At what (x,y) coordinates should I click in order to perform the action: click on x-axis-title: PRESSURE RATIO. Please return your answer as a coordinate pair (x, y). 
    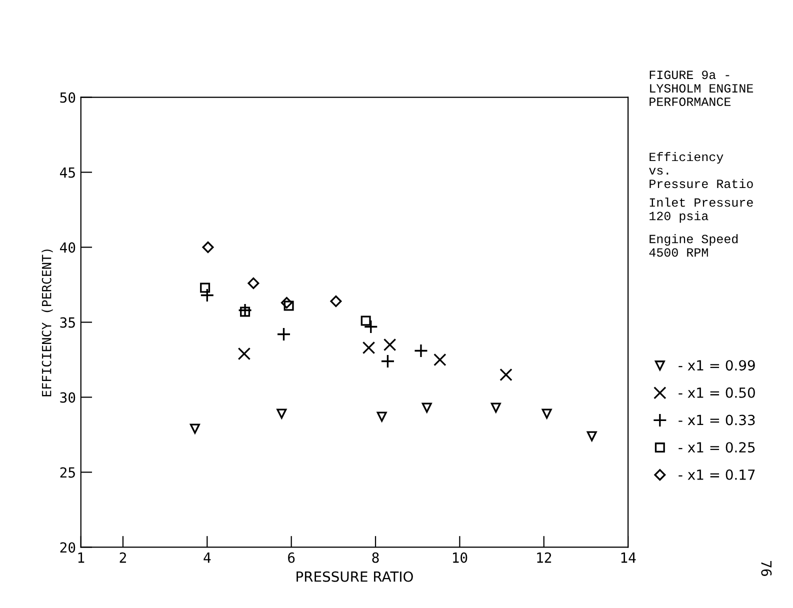
    Looking at the image, I should click on (354, 576).